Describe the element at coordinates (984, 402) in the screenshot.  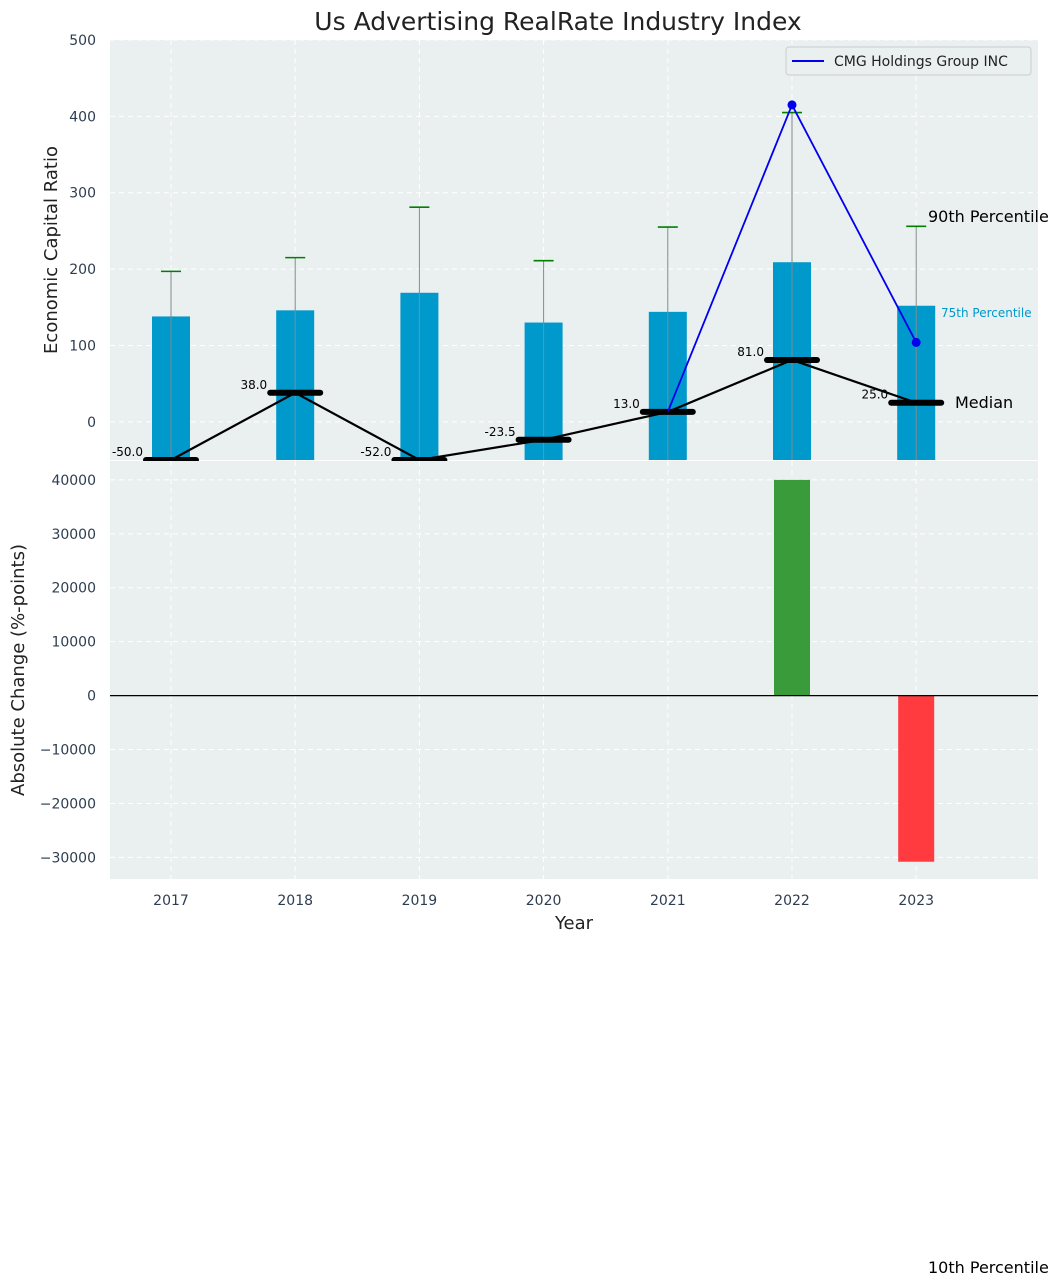
I see `annotation-median: Median` at that location.